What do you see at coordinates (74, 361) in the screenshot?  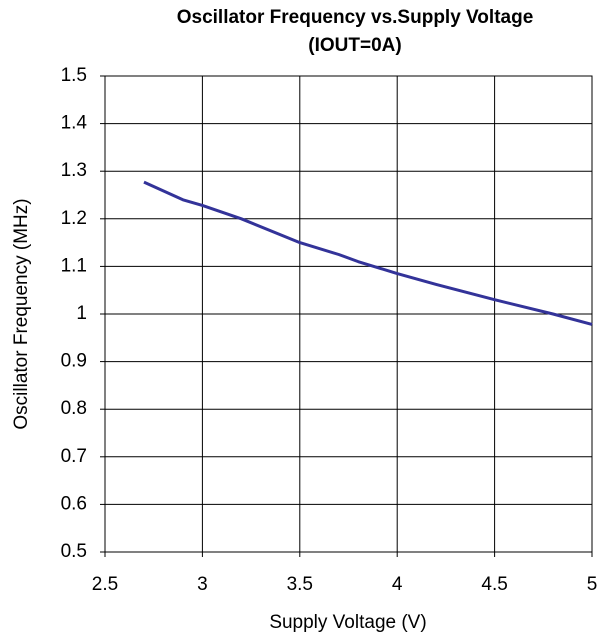 I see `y-tick-label: 0.9` at bounding box center [74, 361].